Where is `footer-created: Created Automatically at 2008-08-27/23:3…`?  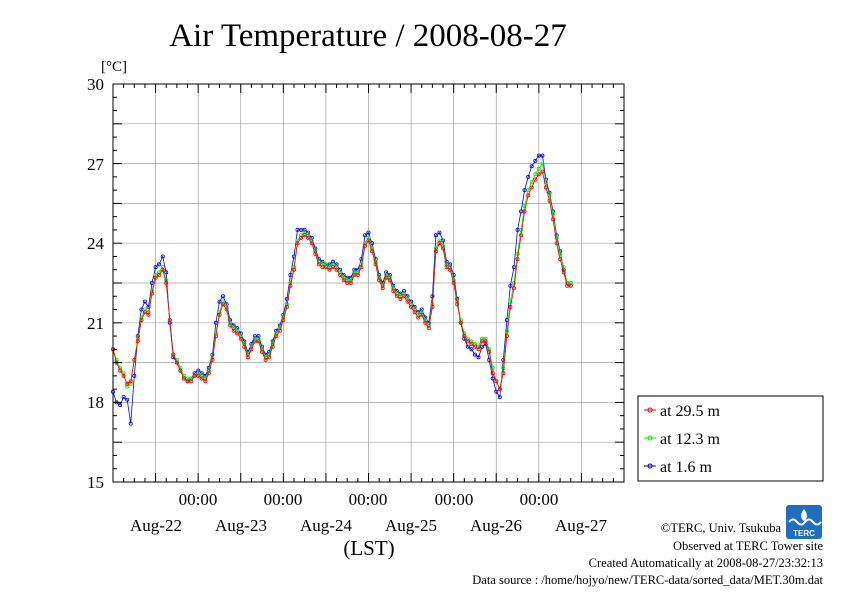
footer-created: Created Automatically at 2008-08-27/23:3… is located at coordinates (706, 563).